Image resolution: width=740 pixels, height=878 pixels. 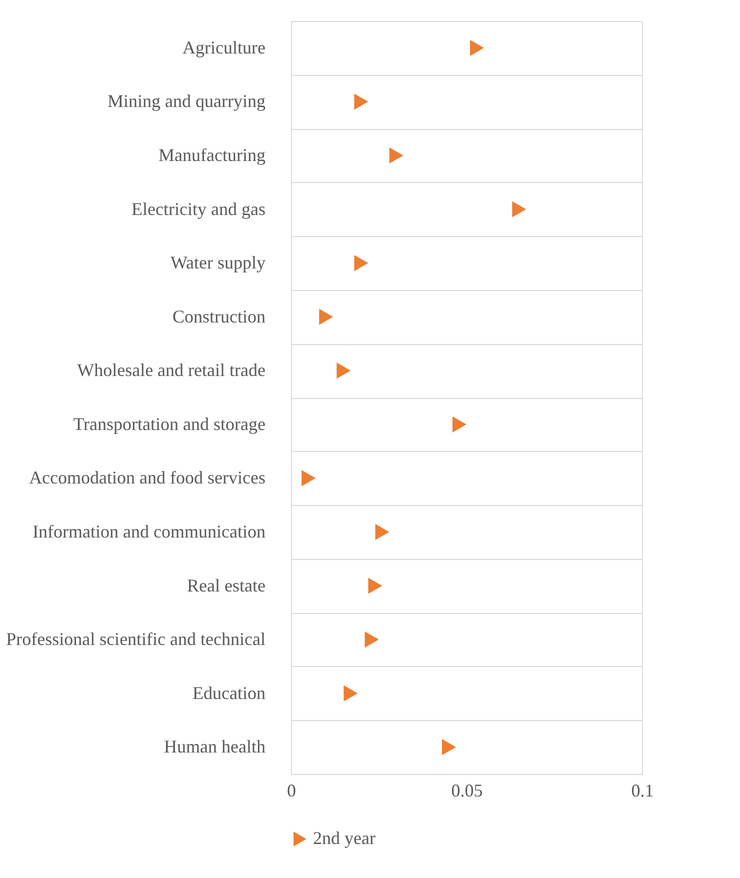 I want to click on x-tick-label: 0.1, so click(x=642, y=790).